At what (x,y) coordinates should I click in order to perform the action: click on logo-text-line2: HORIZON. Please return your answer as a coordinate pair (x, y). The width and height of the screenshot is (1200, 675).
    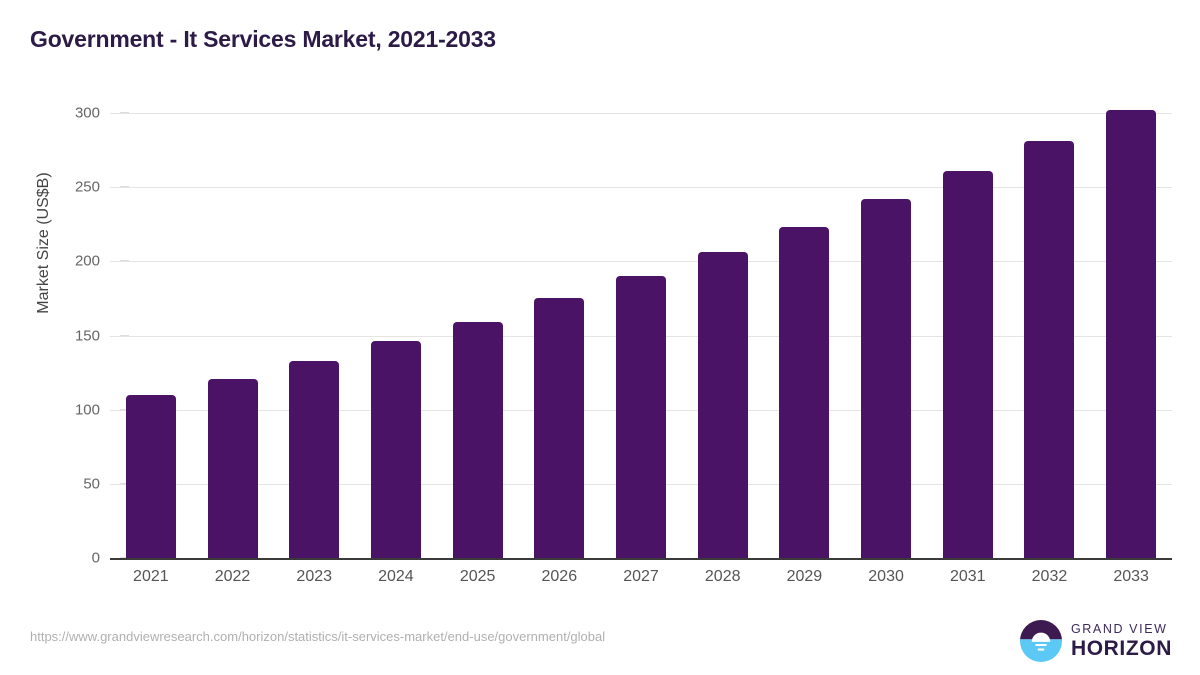
    Looking at the image, I should click on (1121, 649).